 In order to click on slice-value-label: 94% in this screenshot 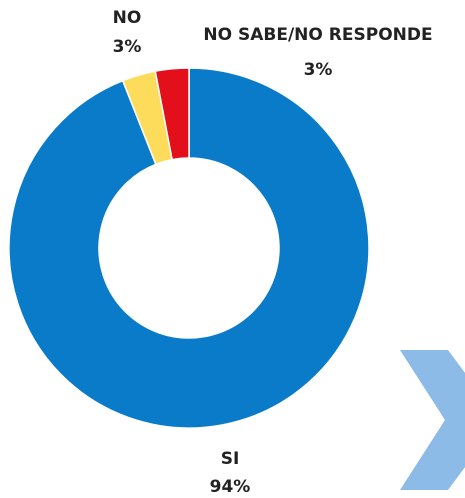, I will do `click(230, 487)`.